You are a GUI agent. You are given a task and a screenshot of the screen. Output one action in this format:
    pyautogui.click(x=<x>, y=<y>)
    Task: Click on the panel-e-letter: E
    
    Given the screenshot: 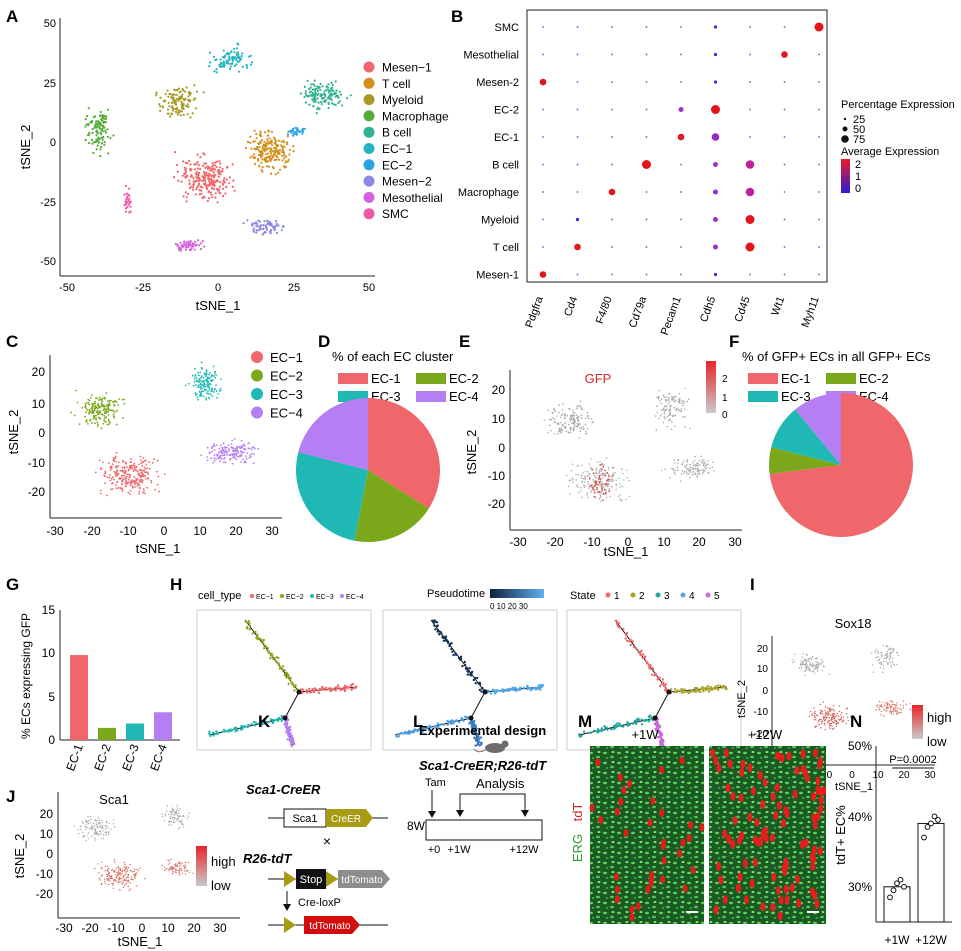 What is the action you would take?
    pyautogui.click(x=464, y=341)
    